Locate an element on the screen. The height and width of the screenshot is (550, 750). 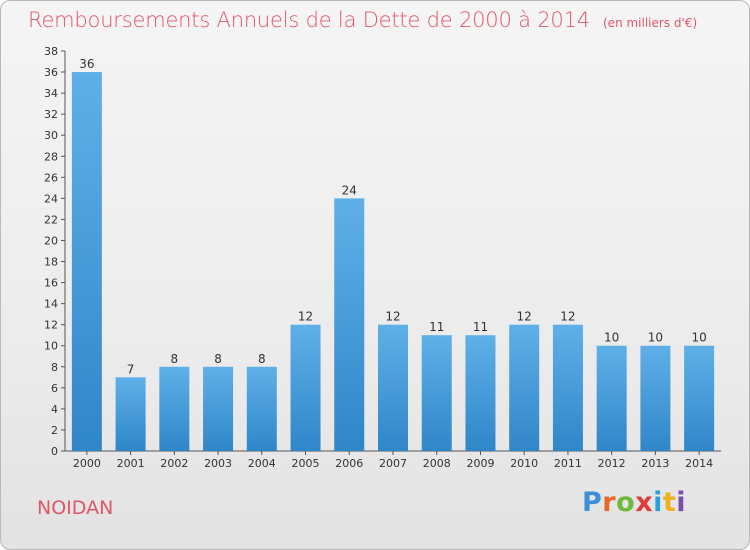
y-tick-label: 12 is located at coordinates (51, 325).